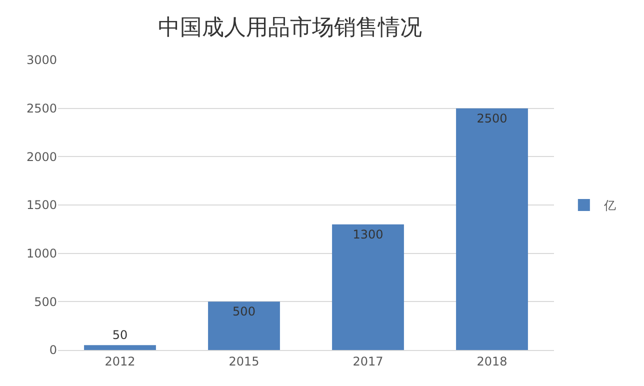  Describe the element at coordinates (53, 350) in the screenshot. I see `y-tick-label: 0` at that location.